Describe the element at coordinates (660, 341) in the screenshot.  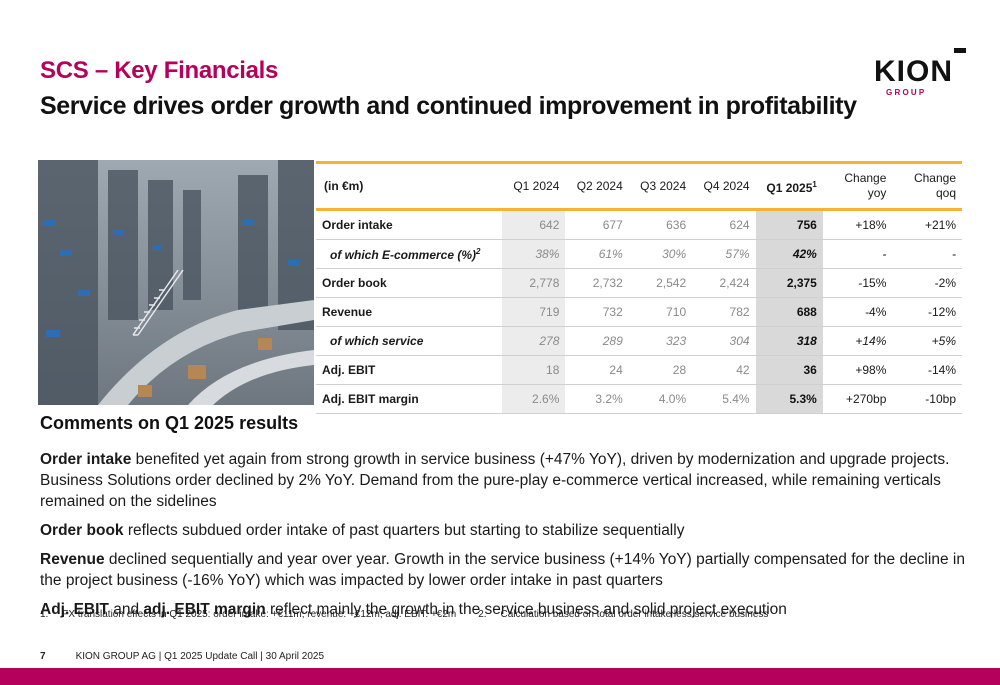
I see `cell-value: 323` at that location.